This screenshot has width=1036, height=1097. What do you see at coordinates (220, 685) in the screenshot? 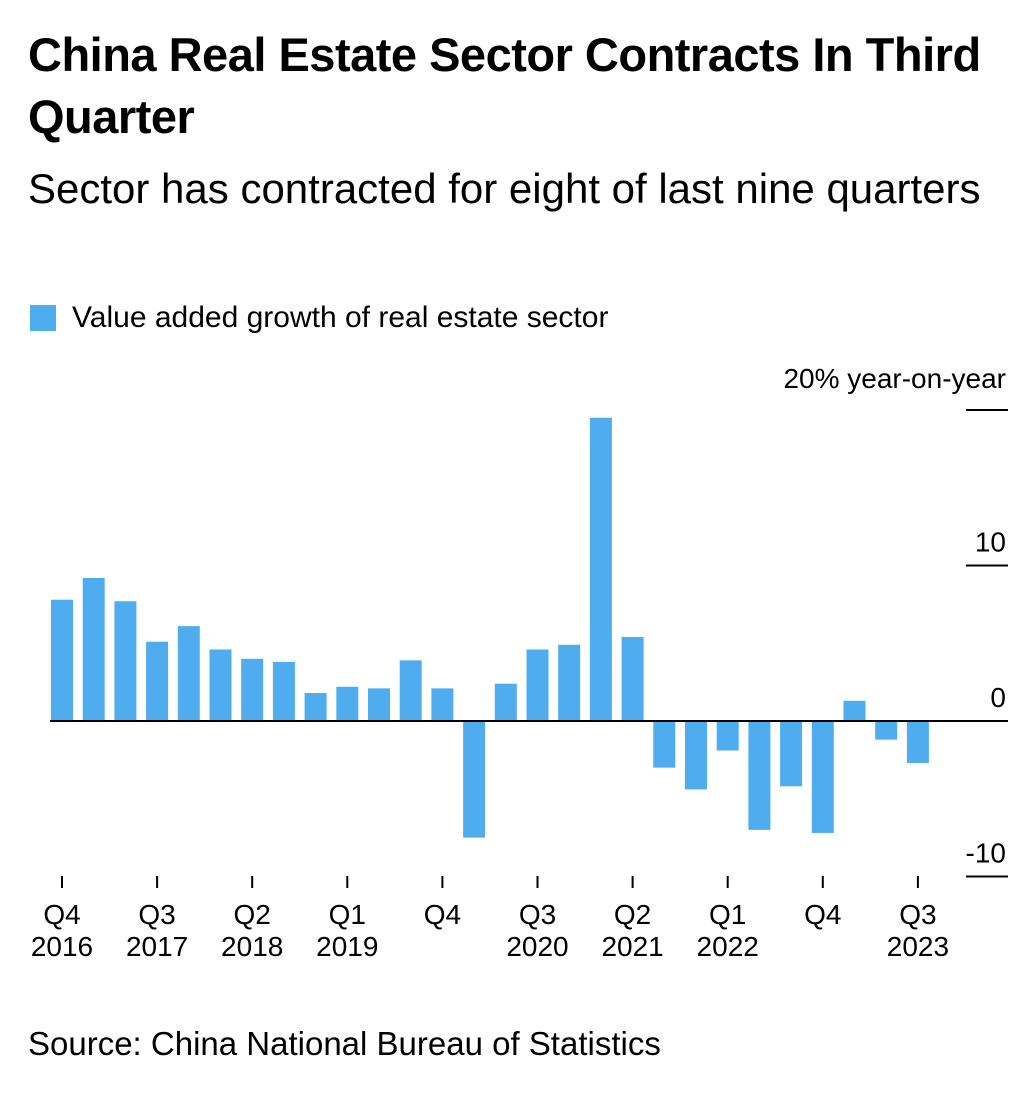
I see `bar-q1-2018` at bounding box center [220, 685].